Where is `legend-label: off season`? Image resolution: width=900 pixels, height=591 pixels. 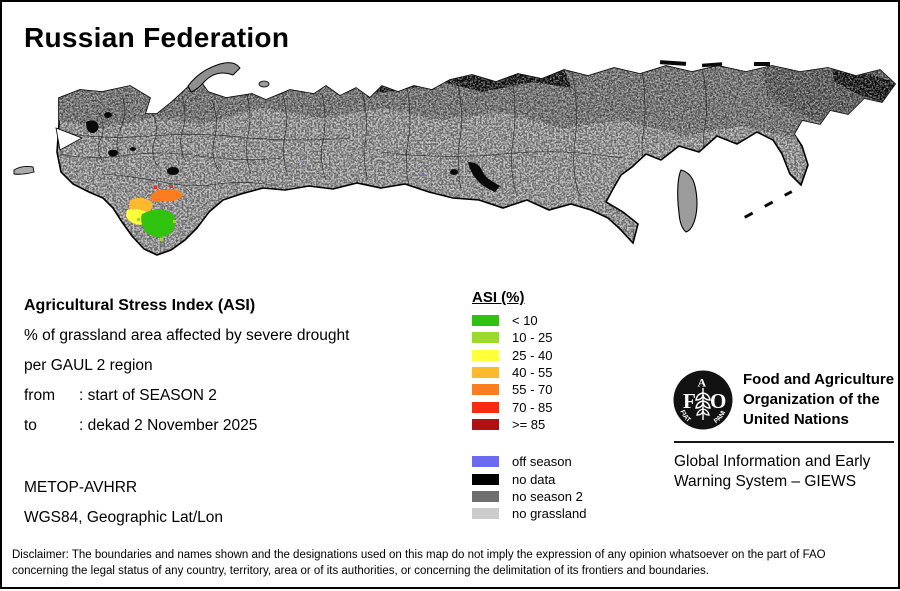 legend-label: off season is located at coordinates (542, 462).